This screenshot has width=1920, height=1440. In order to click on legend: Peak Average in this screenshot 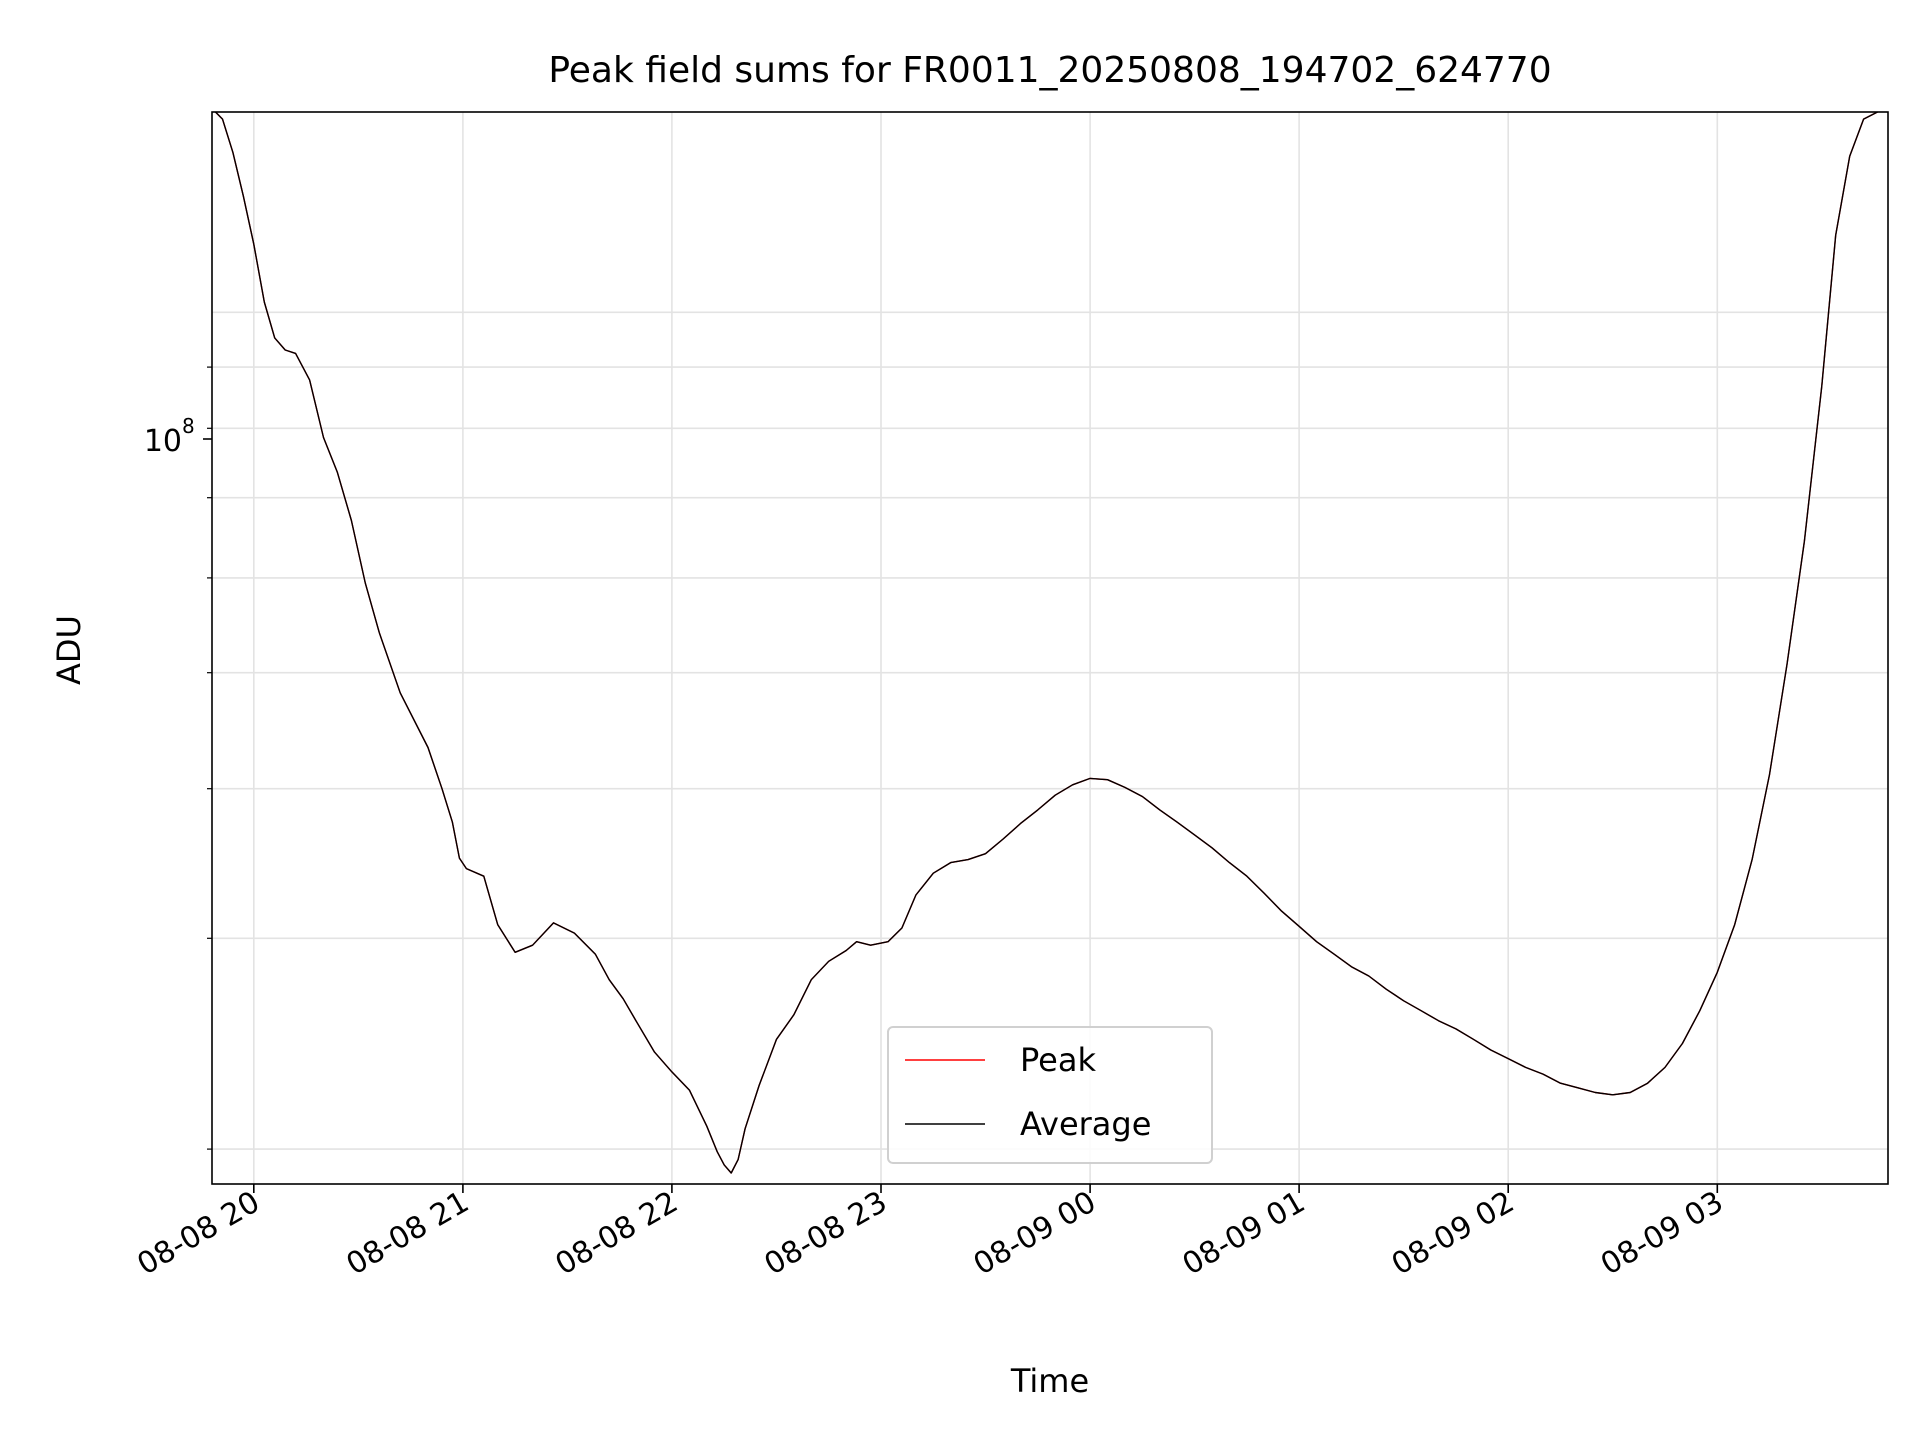, I will do `click(1050, 1095)`.